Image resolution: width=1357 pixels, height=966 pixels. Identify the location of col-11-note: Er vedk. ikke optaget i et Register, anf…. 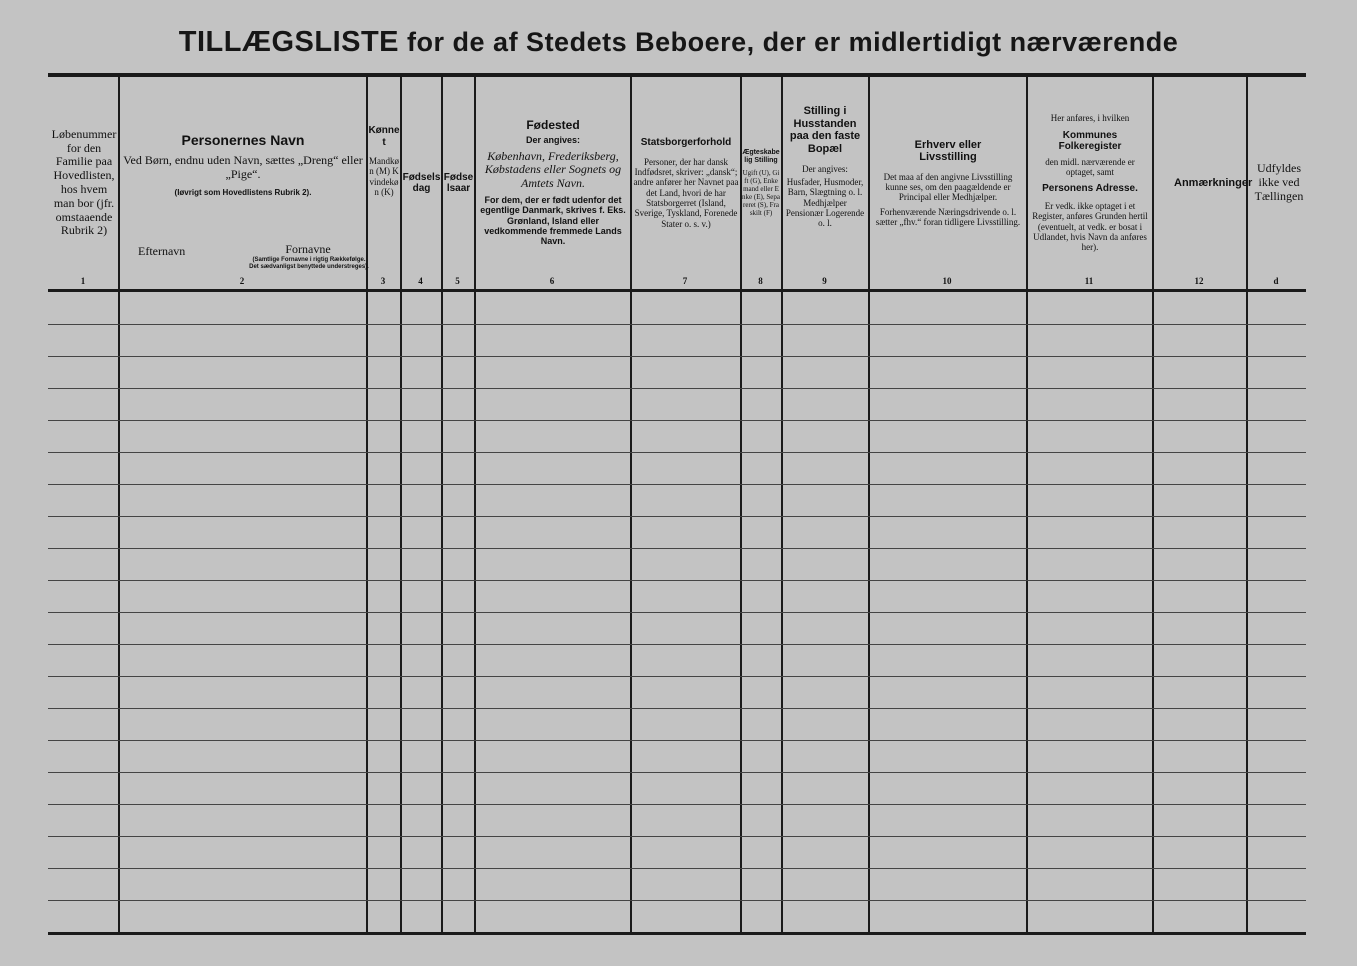
(1090, 226).